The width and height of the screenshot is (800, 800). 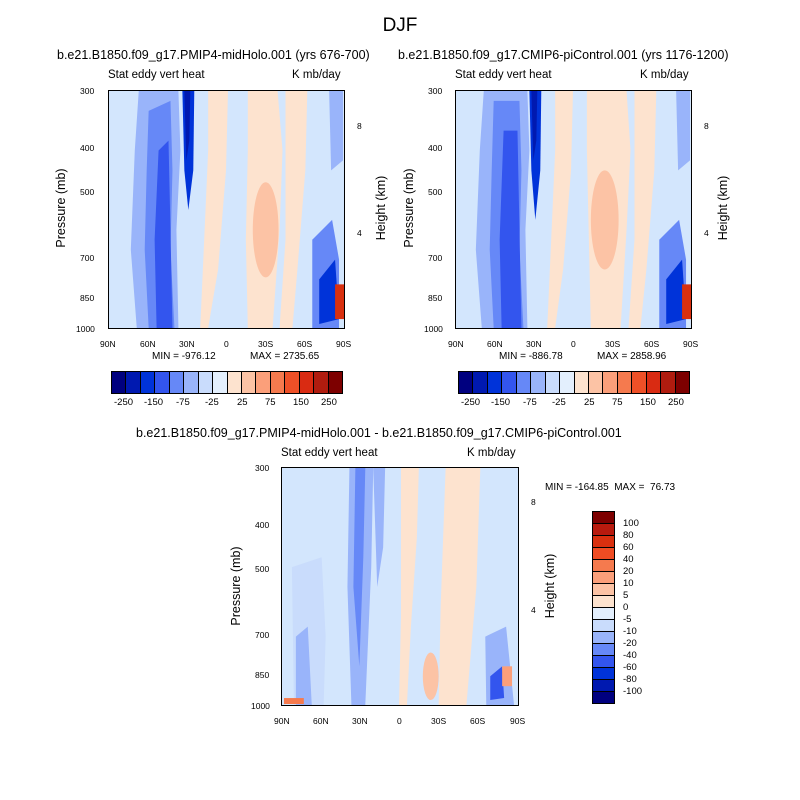 What do you see at coordinates (435, 91) in the screenshot?
I see `panel-2-ytick: 300` at bounding box center [435, 91].